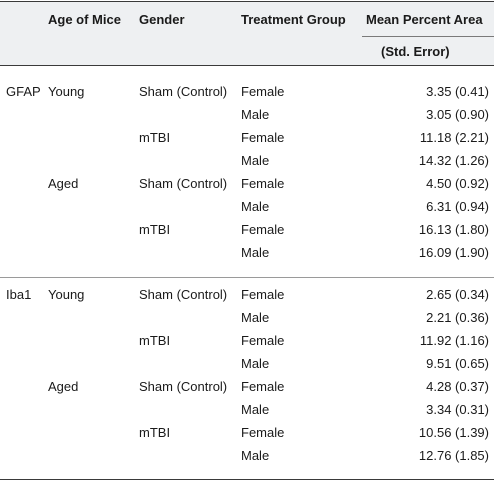 Image resolution: width=494 pixels, height=481 pixels. What do you see at coordinates (293, 19) in the screenshot?
I see `header-treatment-group: Treatment Group` at bounding box center [293, 19].